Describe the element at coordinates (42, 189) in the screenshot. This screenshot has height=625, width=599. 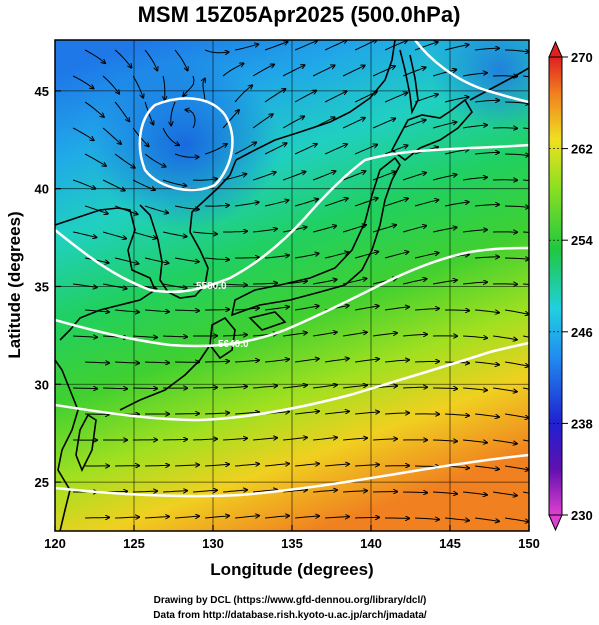
I see `y-tick-label: 40` at that location.